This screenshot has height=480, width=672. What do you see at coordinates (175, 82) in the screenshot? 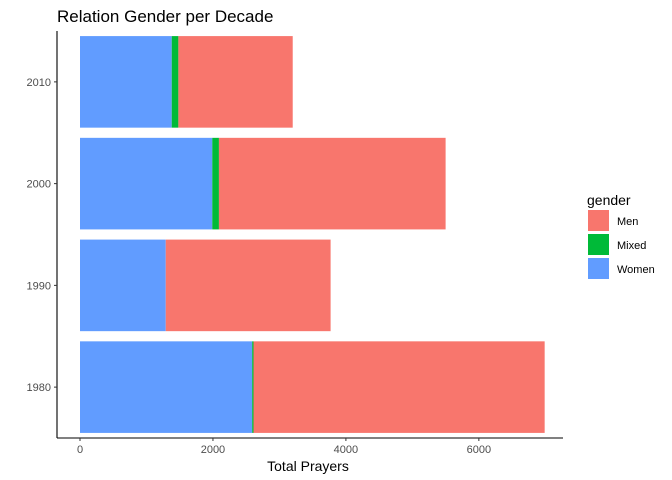
I see `bar-mixed-2010` at bounding box center [175, 82].